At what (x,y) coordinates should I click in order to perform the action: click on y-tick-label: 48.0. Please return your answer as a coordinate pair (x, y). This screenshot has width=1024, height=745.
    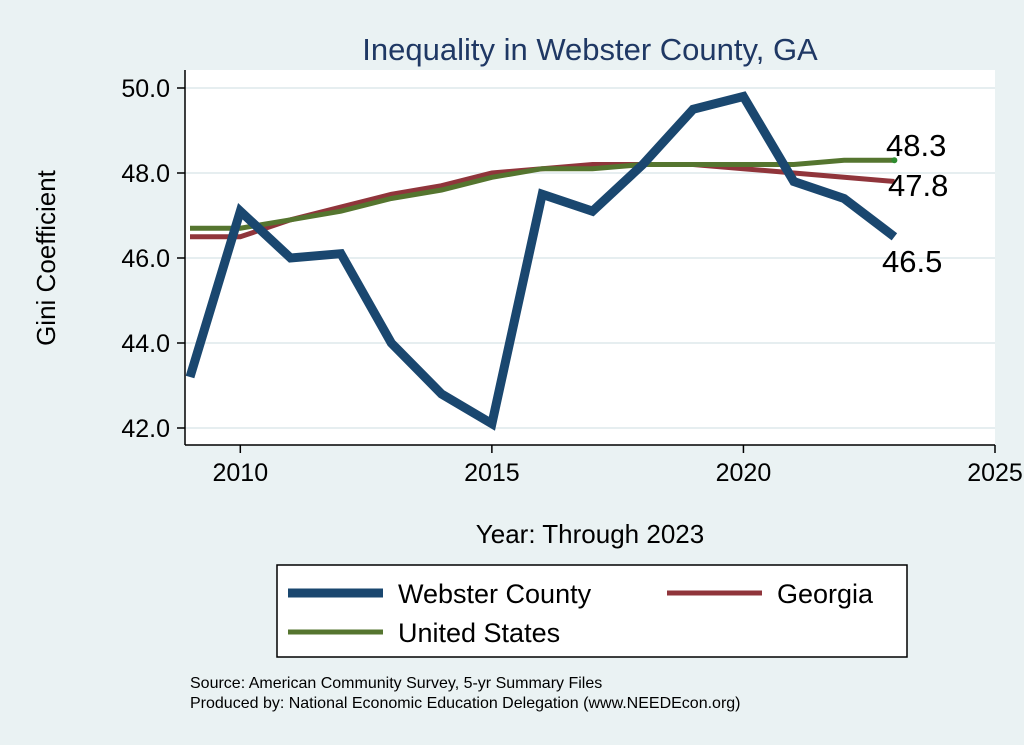
    Looking at the image, I should click on (145, 174).